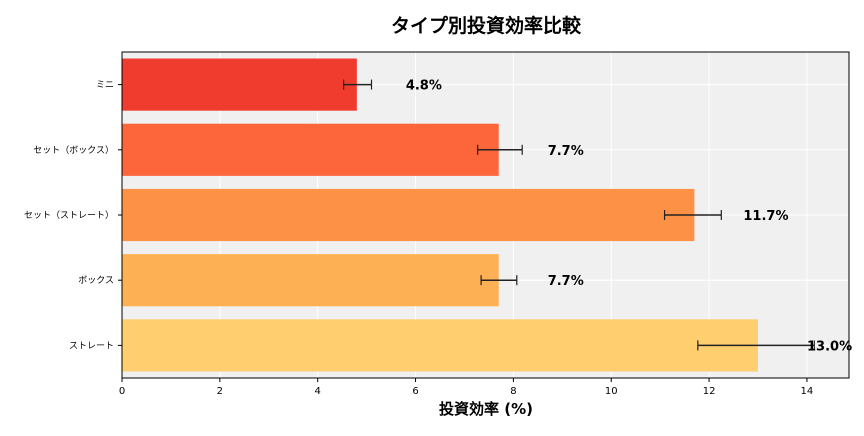 This screenshot has width=864, height=436. Describe the element at coordinates (829, 346) in the screenshot. I see `data-label: 13.0%` at that location.